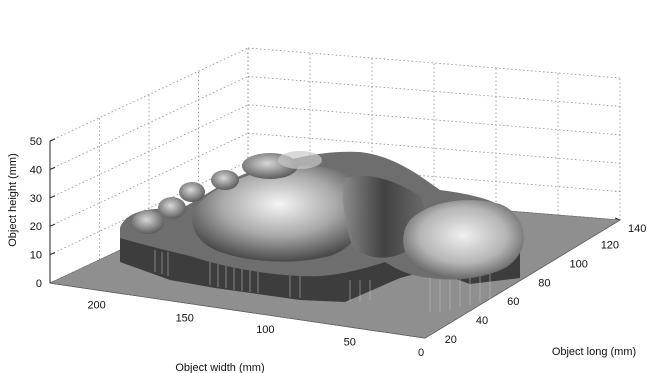  Describe the element at coordinates (265, 330) in the screenshot. I see `x-tick-label: 100` at that location.